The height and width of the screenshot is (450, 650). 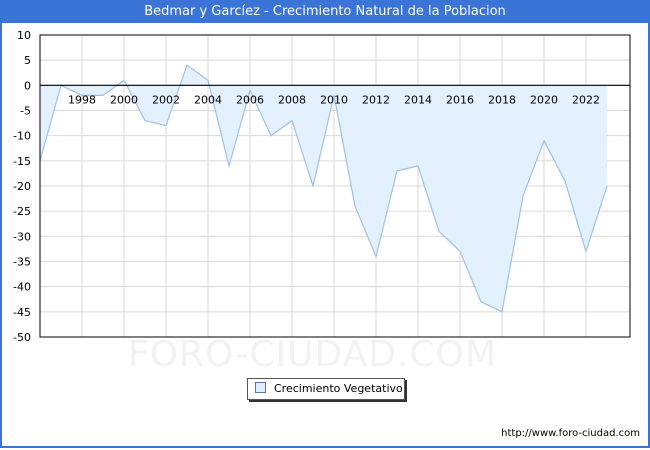 What do you see at coordinates (82, 99) in the screenshot?
I see `x-tick-label: 1998` at bounding box center [82, 99].